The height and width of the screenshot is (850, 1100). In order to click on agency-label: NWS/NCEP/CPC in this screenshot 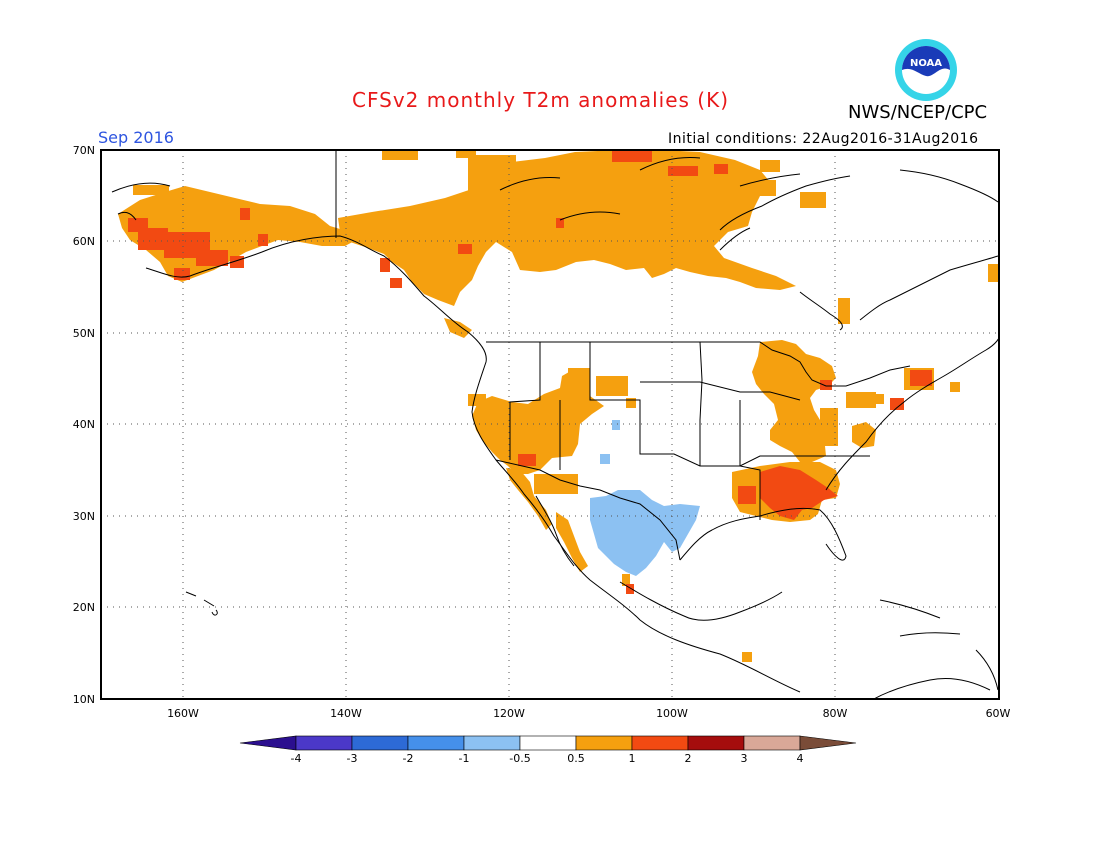, I will do `click(918, 112)`.